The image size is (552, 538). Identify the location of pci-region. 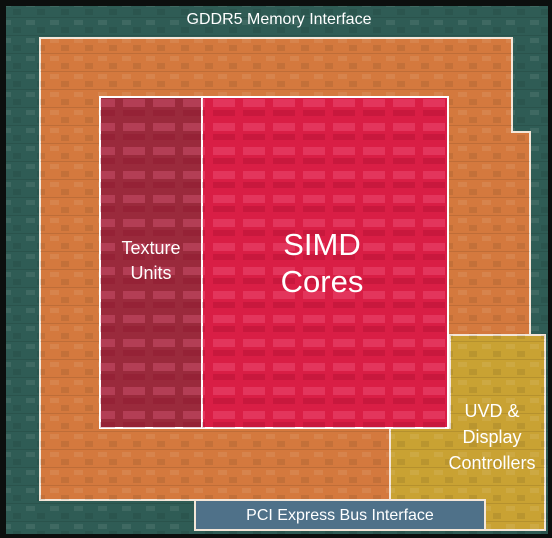
(340, 515).